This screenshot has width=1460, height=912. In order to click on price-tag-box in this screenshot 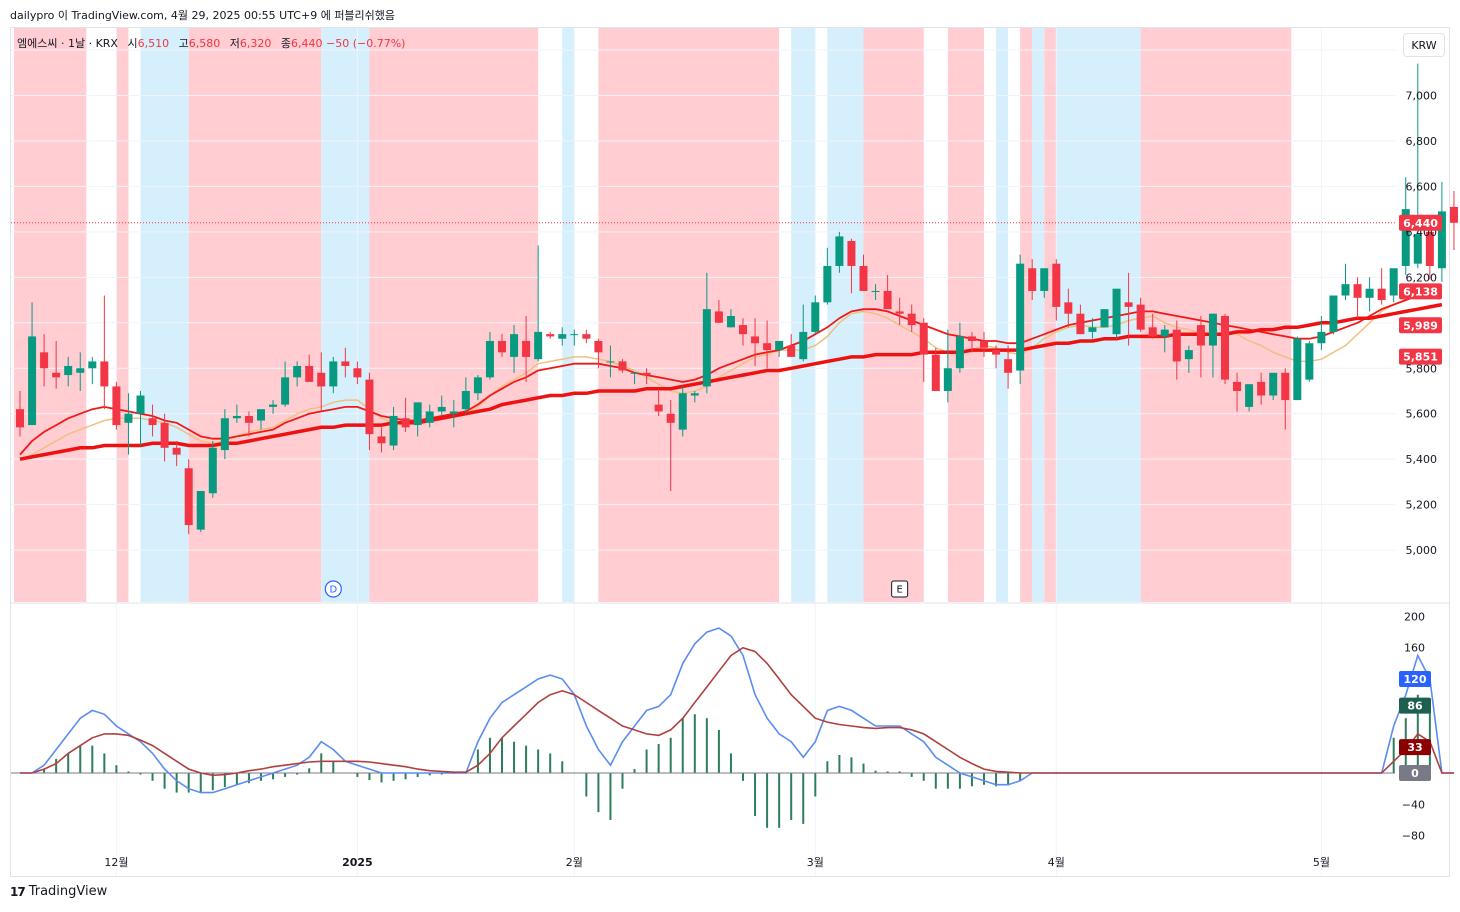, I will do `click(1420, 325)`.